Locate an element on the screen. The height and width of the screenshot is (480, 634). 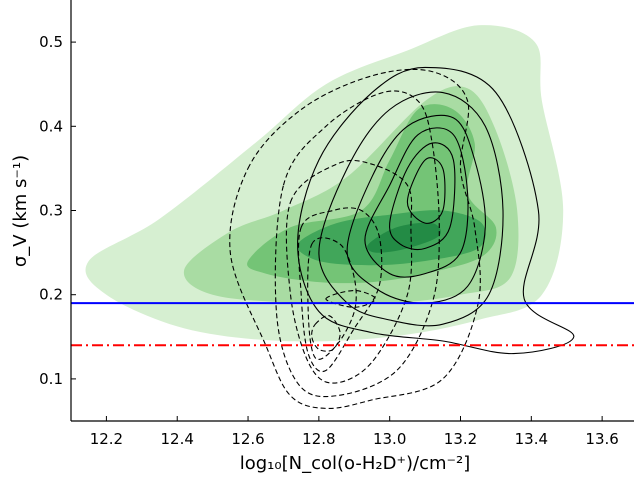
x-ticks: 12.2 12.4 12.6 12.8 13.0 13.2 13.4 13.6 is located at coordinates (354, 432).